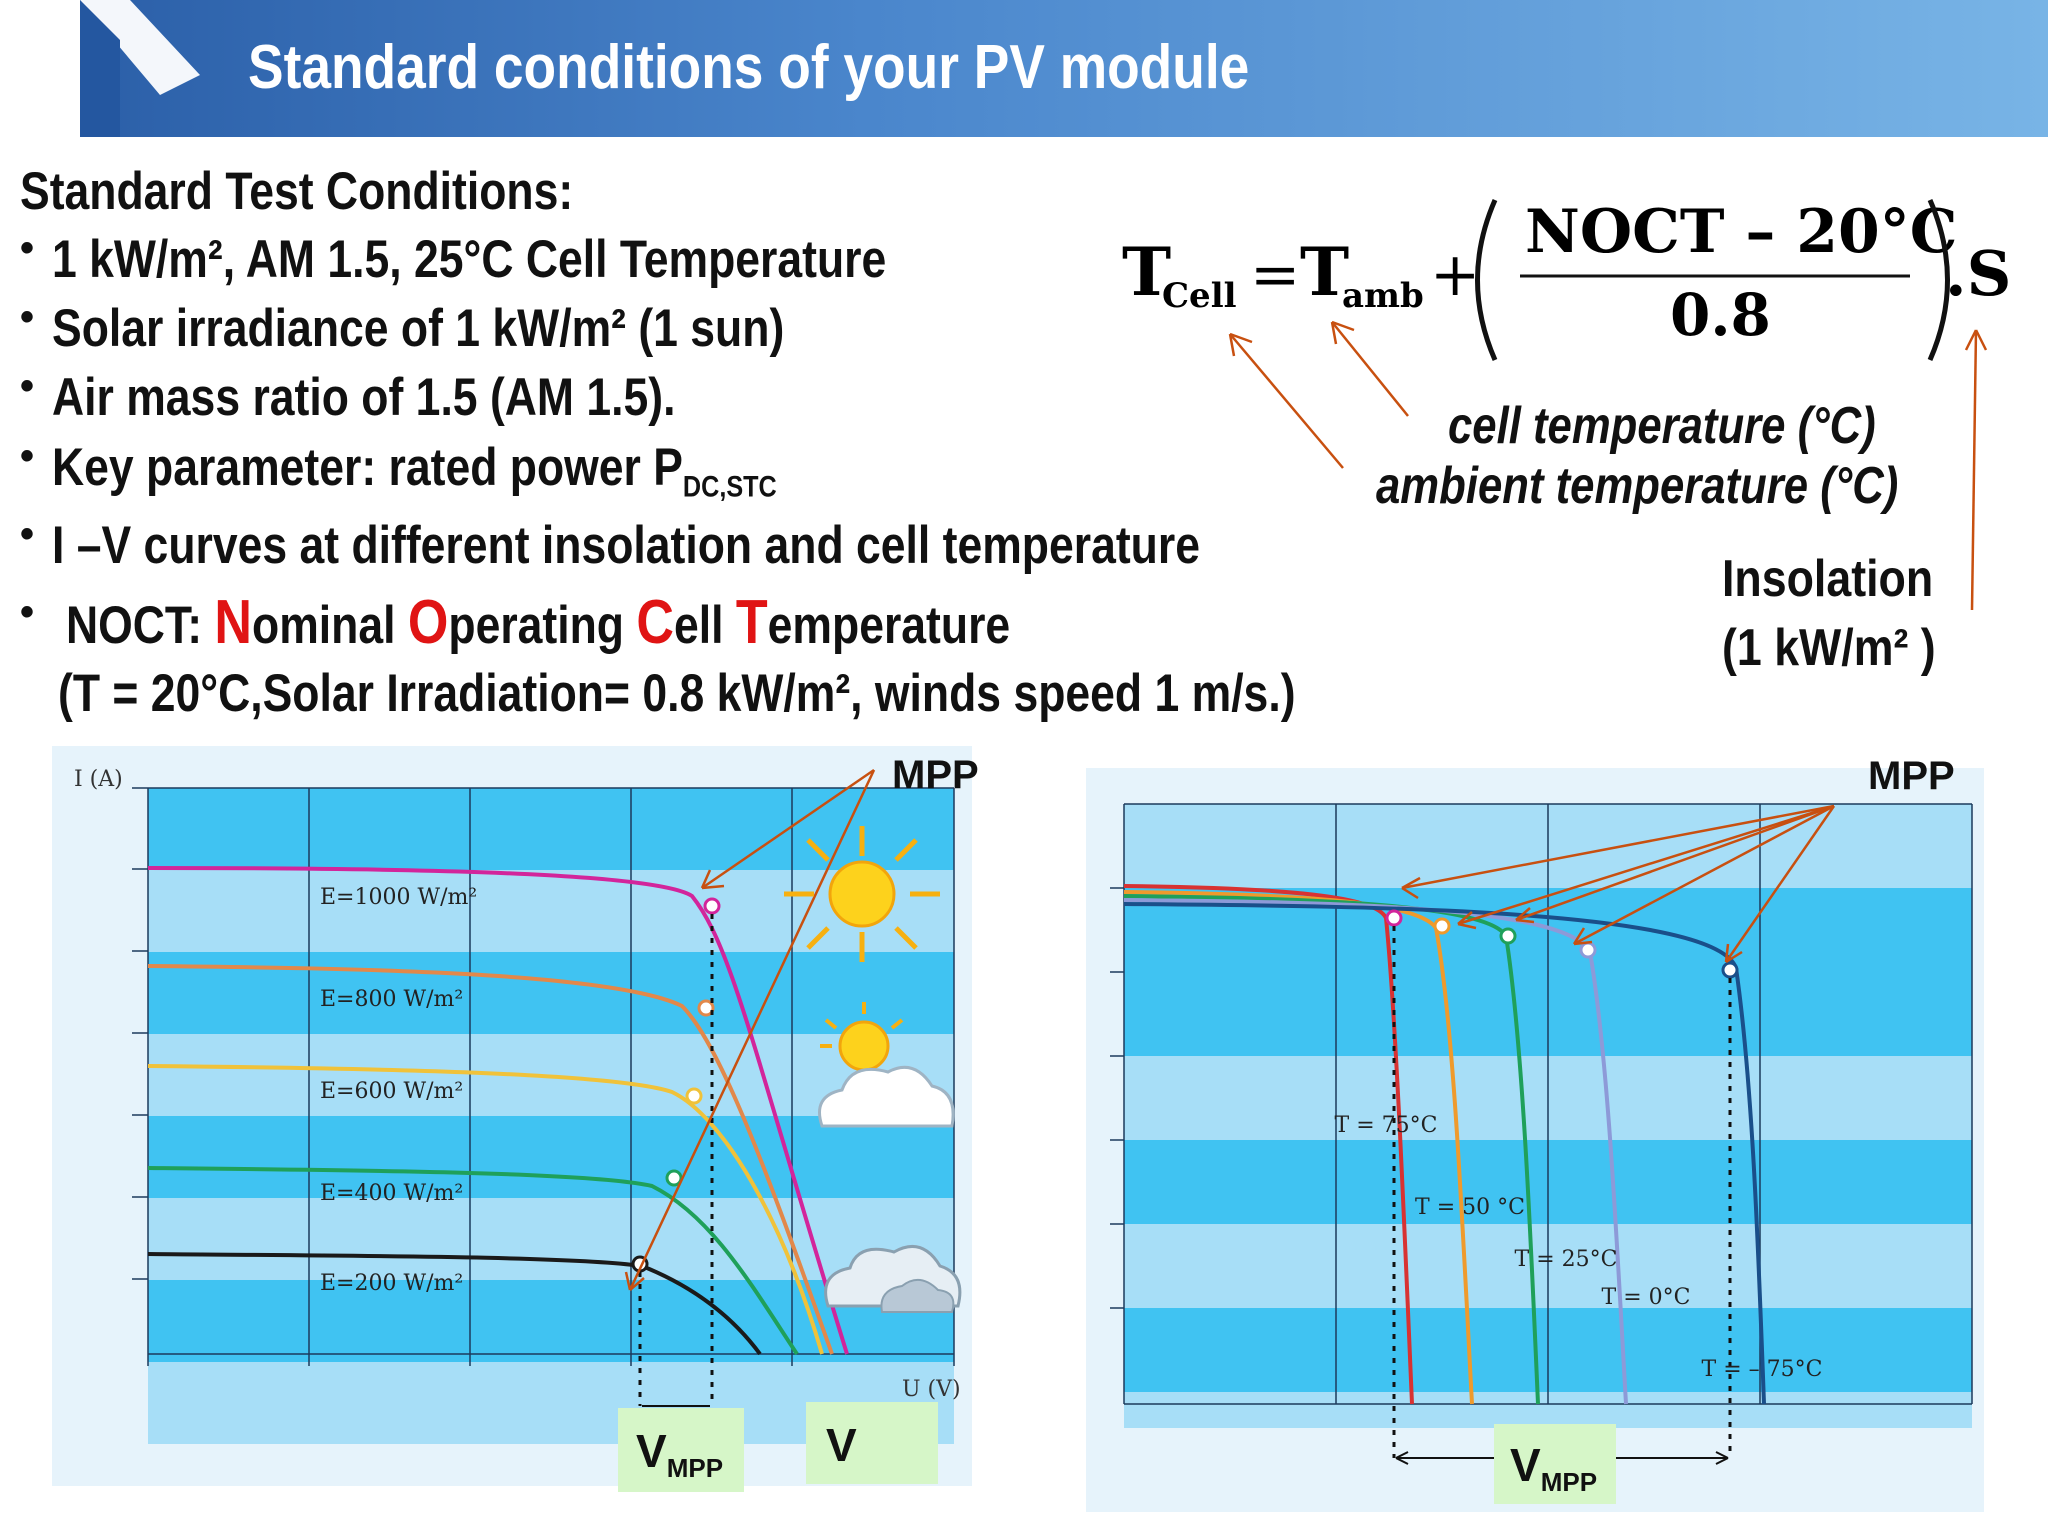 Image resolution: width=2048 pixels, height=1536 pixels. I want to click on vmpp-label-box-left, so click(681, 1450).